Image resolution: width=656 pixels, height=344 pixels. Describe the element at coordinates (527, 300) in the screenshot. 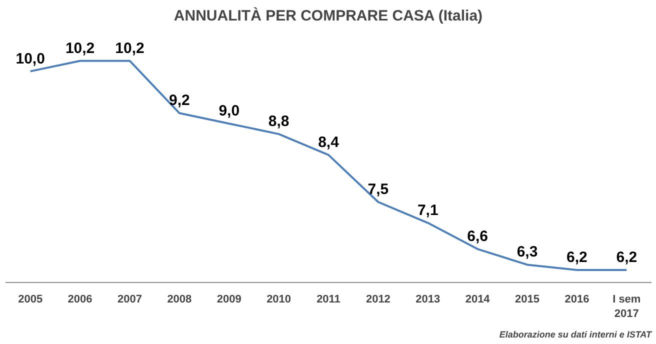

I see `x-tick-label: 2015` at that location.